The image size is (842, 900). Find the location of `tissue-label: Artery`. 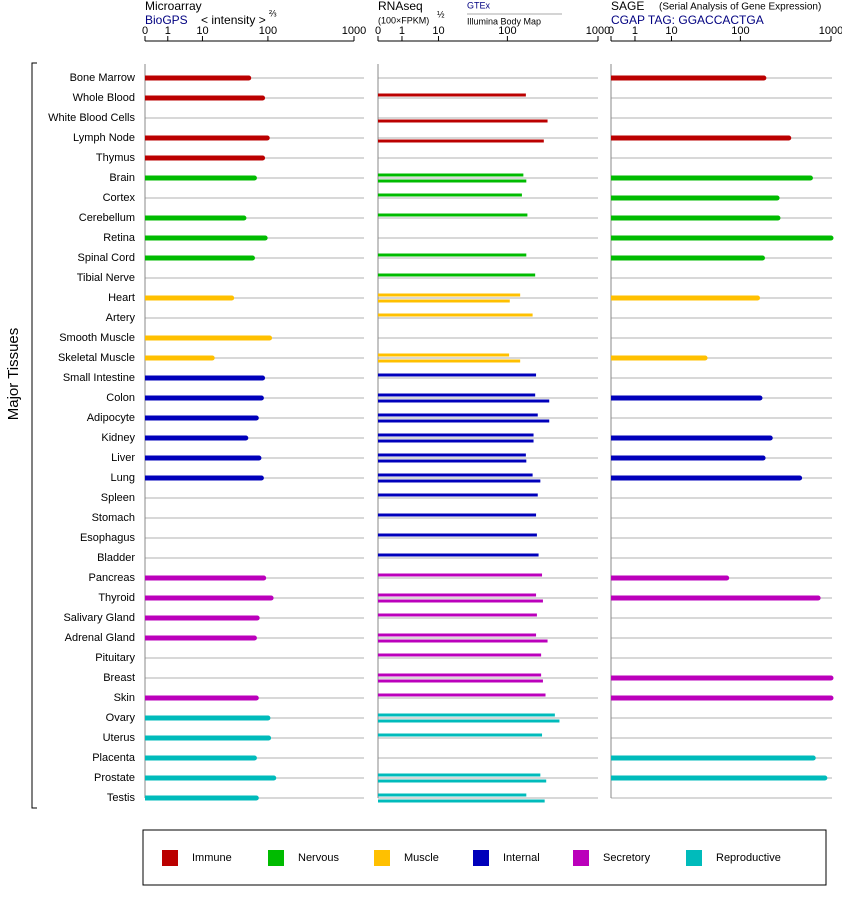

tissue-label: Artery is located at coordinates (121, 318).